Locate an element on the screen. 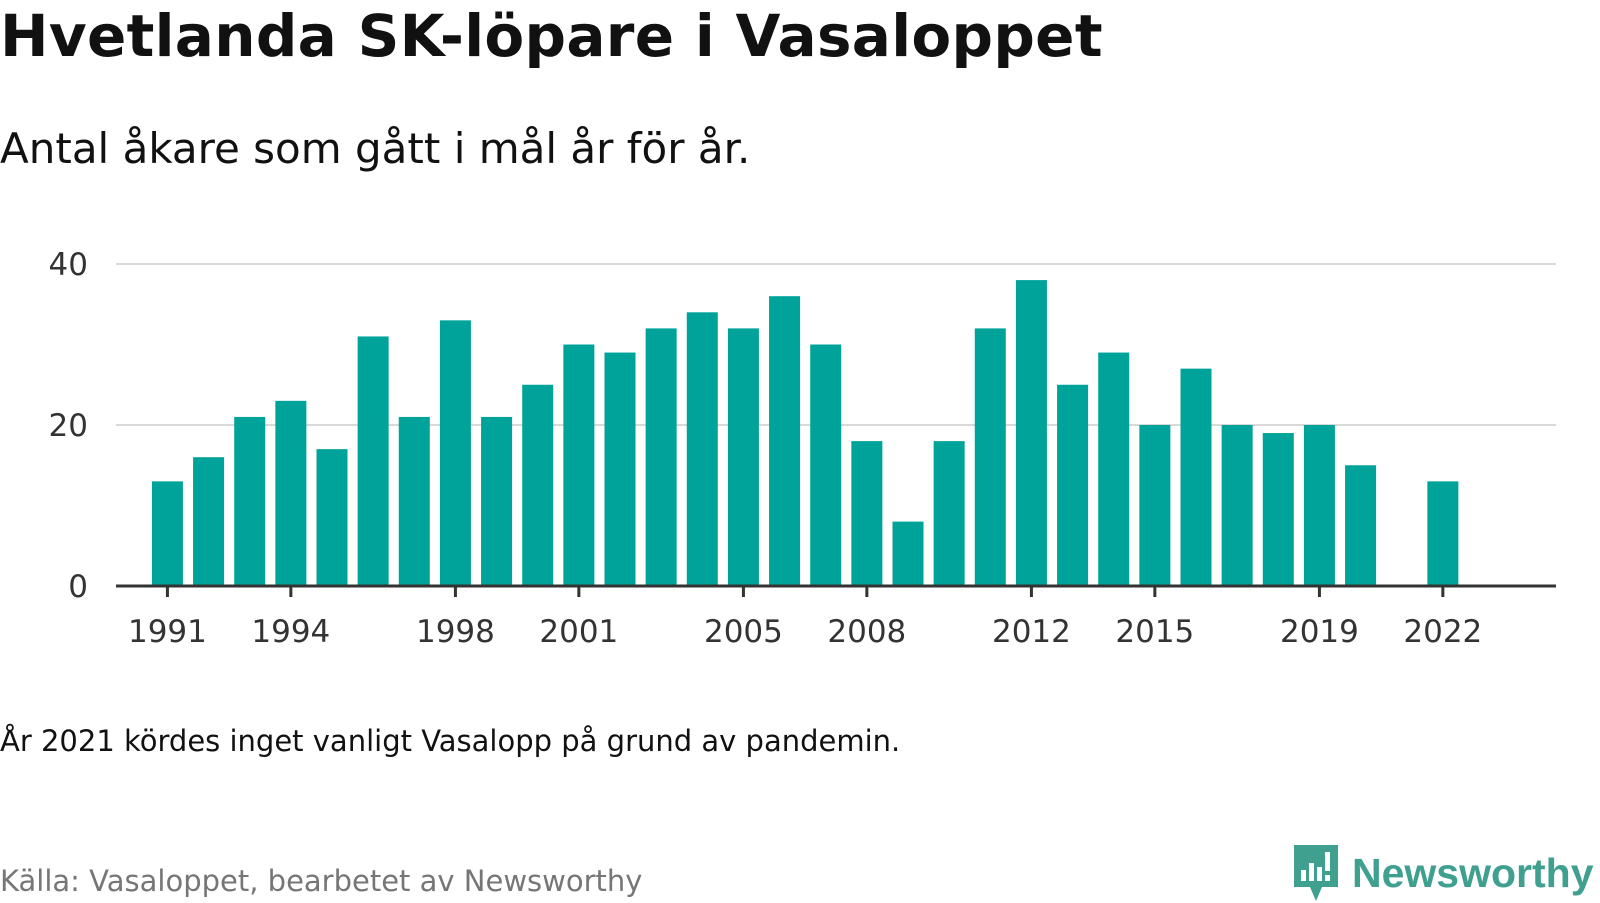 The image size is (1600, 903). bar-1998 is located at coordinates (455, 453).